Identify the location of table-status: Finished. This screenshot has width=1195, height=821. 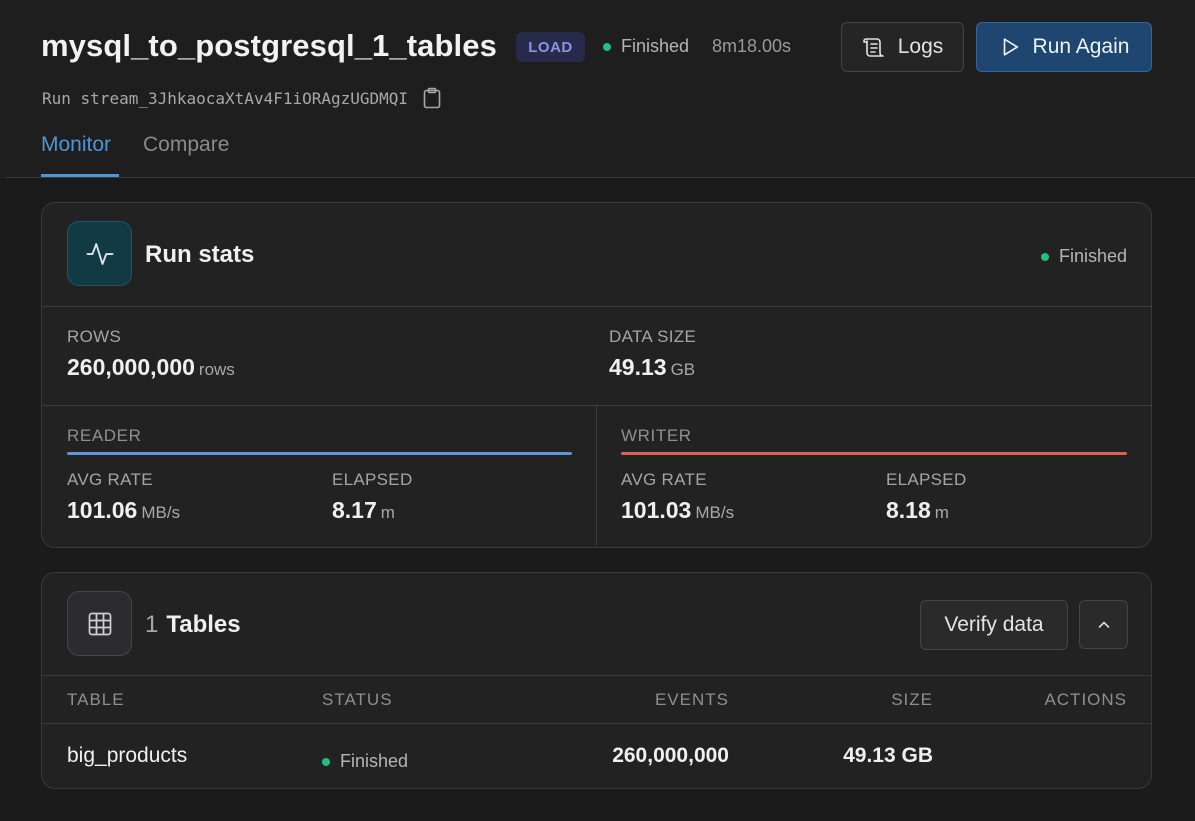
(365, 761).